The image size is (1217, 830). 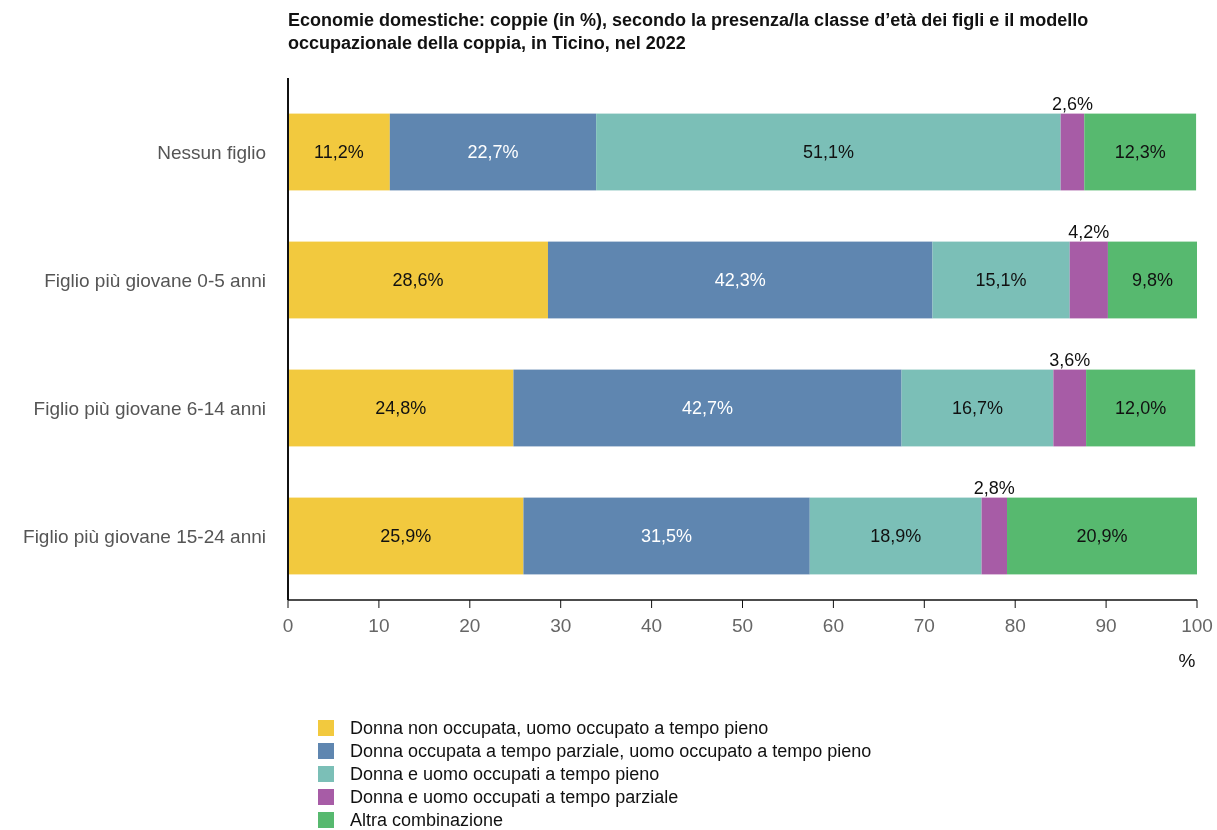 What do you see at coordinates (1015, 625) in the screenshot?
I see `x-tick-label: 80` at bounding box center [1015, 625].